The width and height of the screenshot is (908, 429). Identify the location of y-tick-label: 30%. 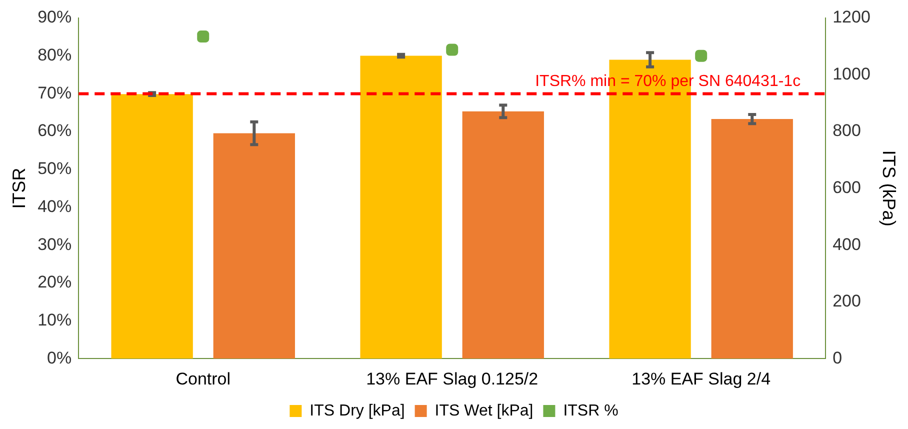
(55, 244).